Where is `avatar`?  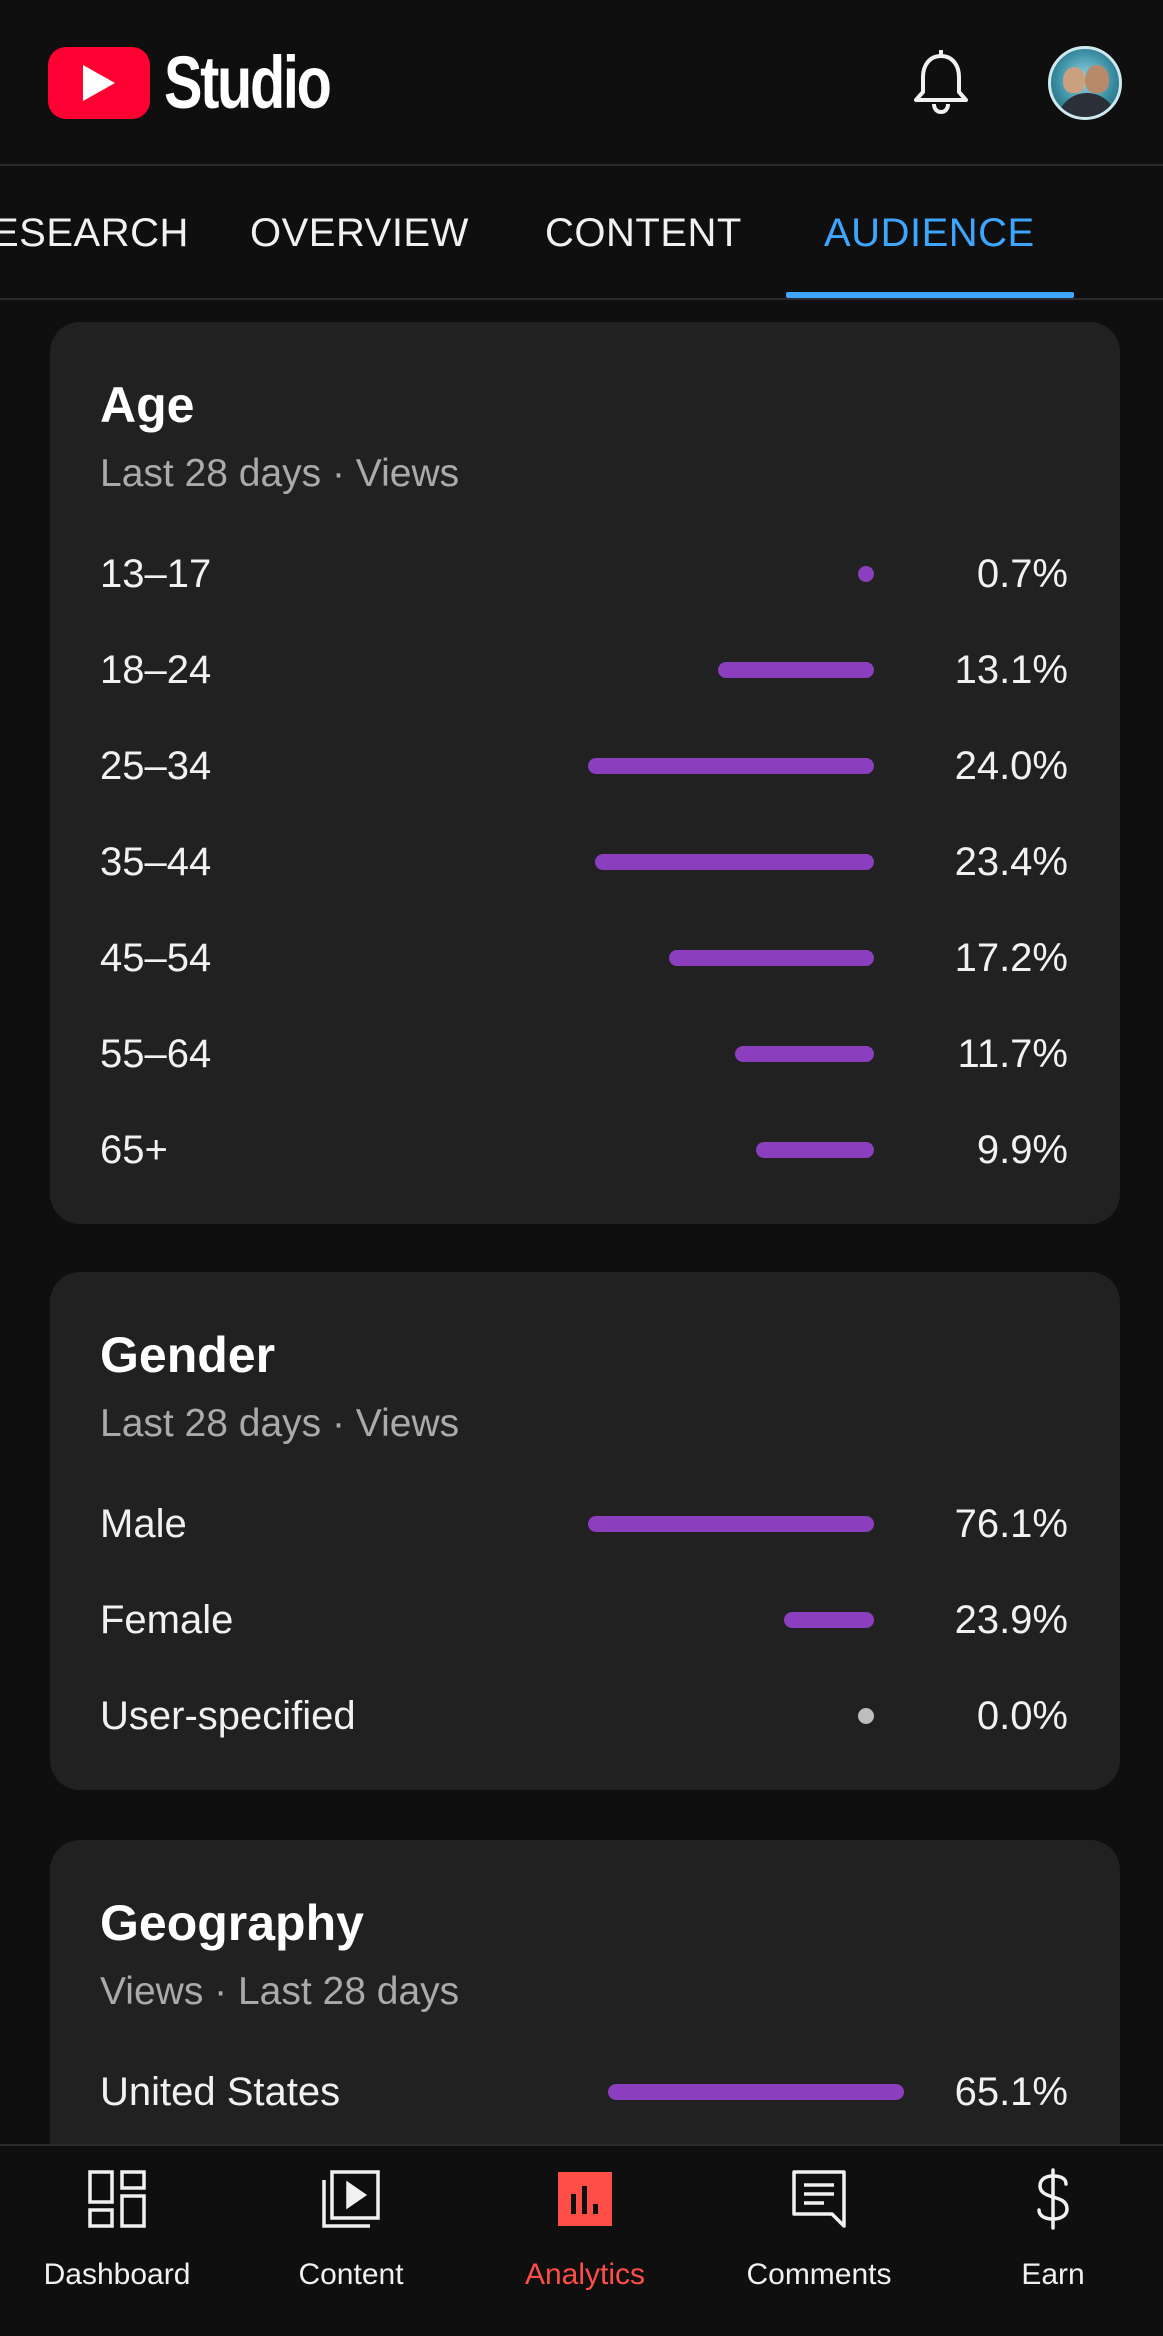
avatar is located at coordinates (1085, 83).